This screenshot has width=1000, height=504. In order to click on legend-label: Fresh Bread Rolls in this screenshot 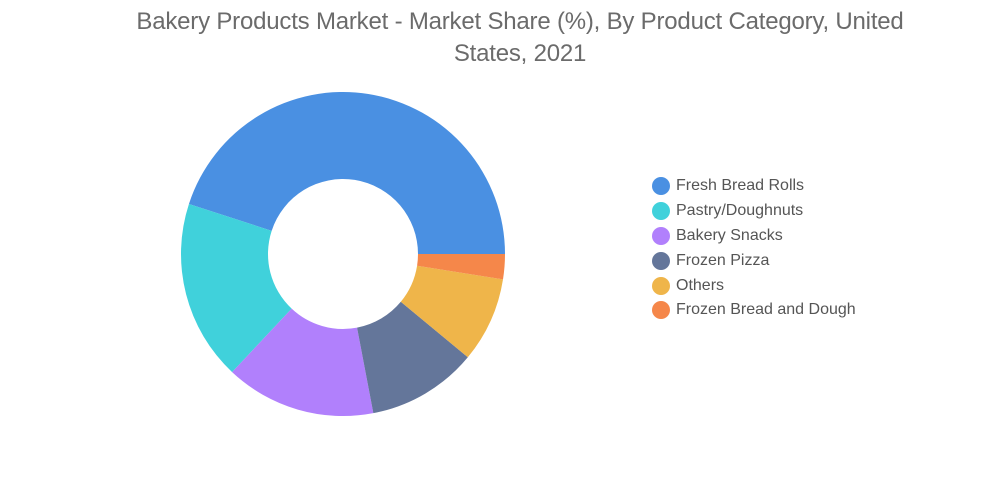, I will do `click(740, 186)`.